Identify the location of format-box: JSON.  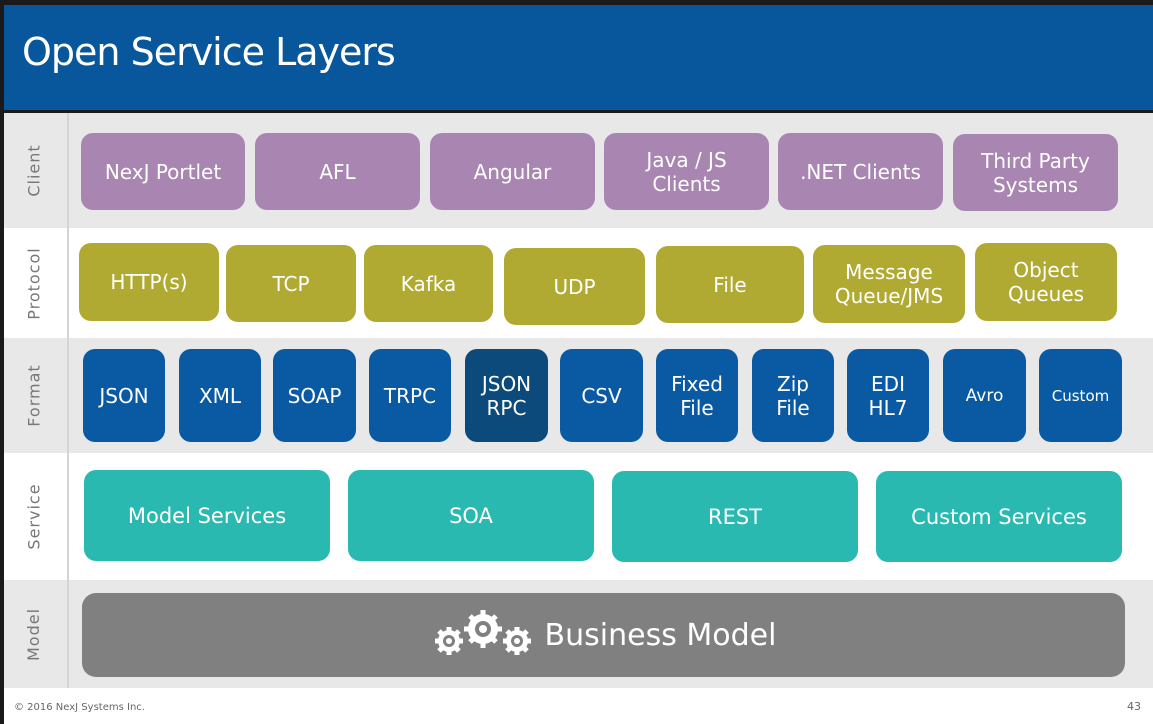
(124, 395).